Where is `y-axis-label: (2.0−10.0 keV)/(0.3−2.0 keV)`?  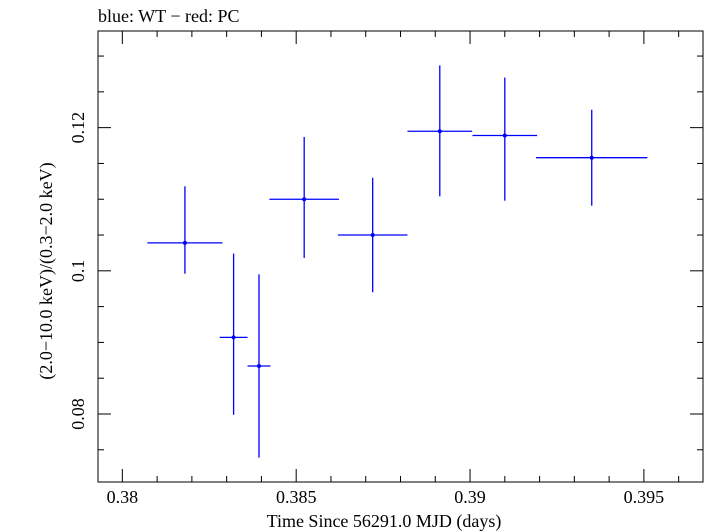
y-axis-label: (2.0−10.0 keV)/(0.3−2.0 keV) is located at coordinates (46, 270).